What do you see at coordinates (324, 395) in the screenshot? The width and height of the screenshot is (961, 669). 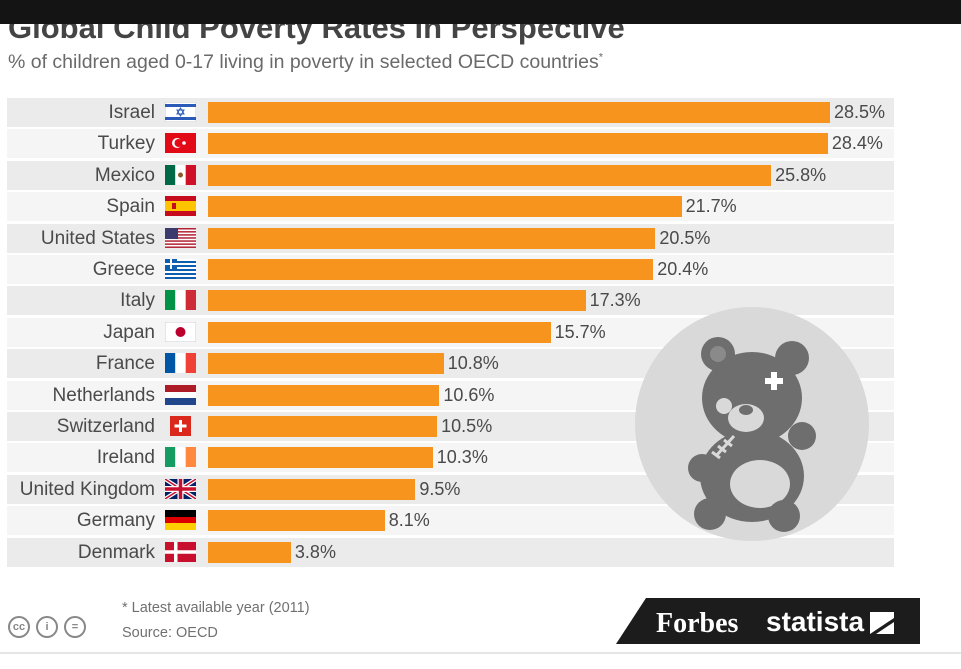 I see `bar-netherlands` at bounding box center [324, 395].